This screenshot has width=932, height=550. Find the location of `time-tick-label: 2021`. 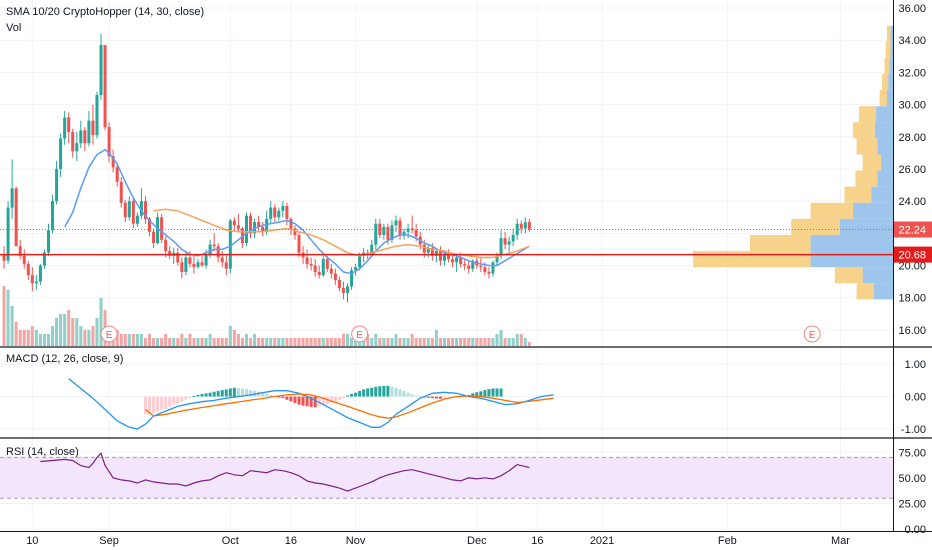

time-tick-label: 2021 is located at coordinates (602, 541).